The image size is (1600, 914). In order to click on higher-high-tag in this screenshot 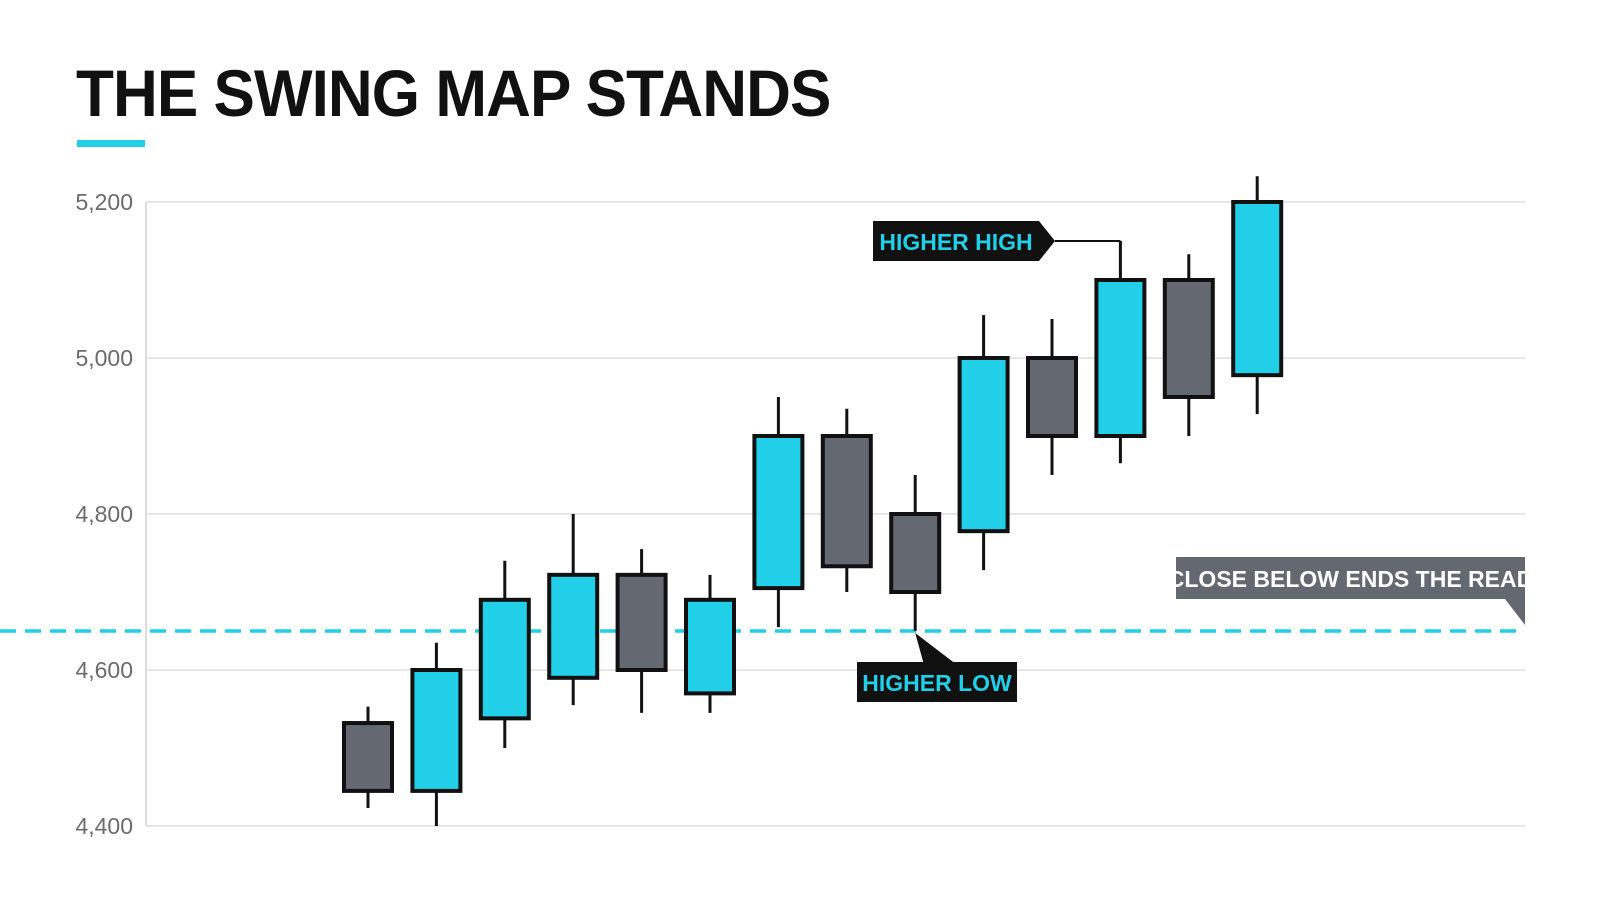, I will do `click(964, 241)`.